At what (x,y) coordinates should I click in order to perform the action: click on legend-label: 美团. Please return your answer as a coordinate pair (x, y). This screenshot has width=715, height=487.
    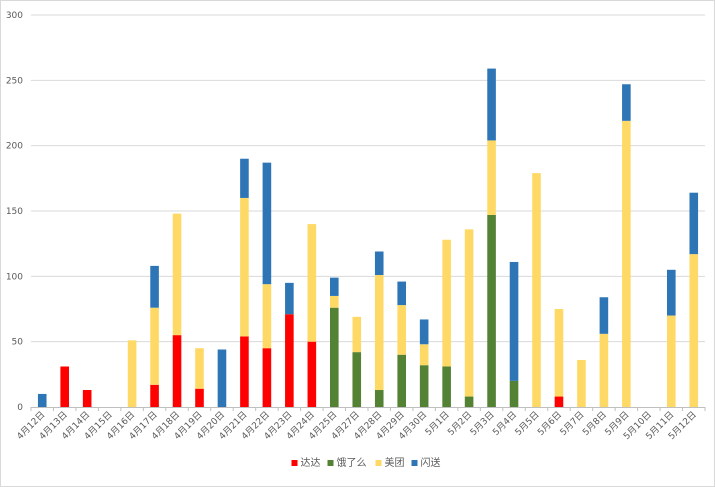
    Looking at the image, I should click on (395, 462).